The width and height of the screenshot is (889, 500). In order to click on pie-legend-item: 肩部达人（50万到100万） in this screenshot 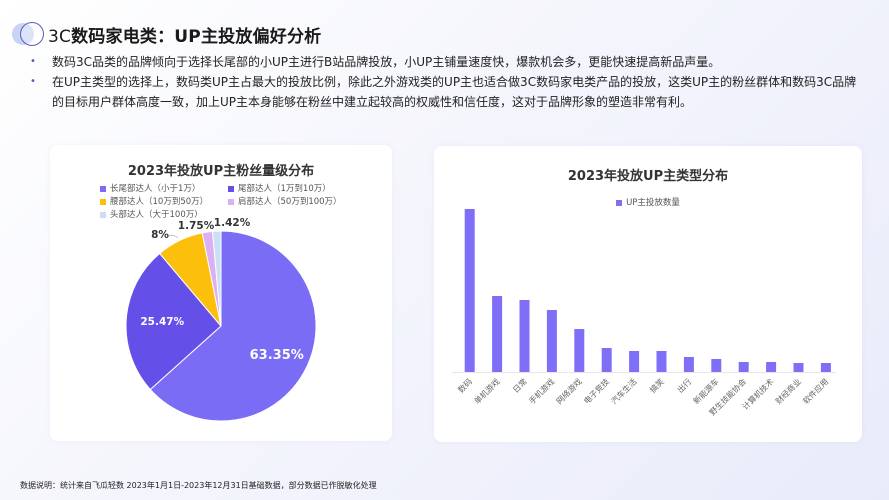, I will do `click(303, 202)`.